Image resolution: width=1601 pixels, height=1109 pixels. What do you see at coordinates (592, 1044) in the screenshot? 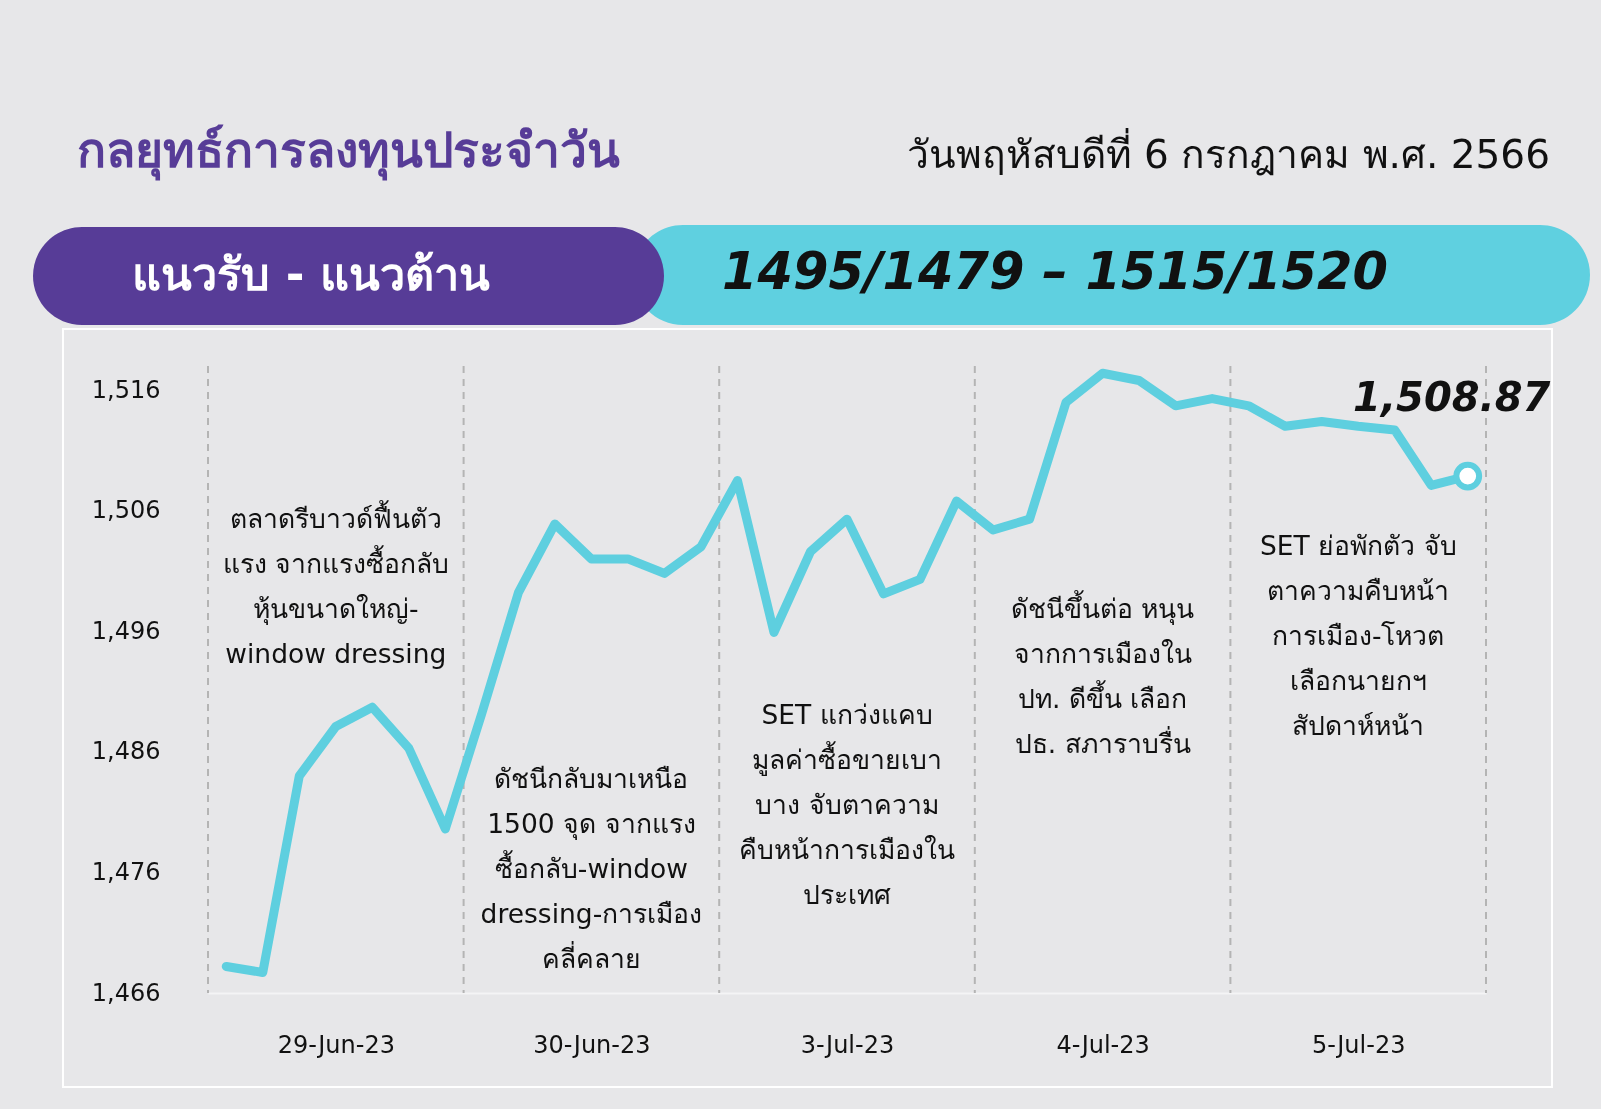
I see `x-tick-label: 30-Jun-23` at bounding box center [592, 1044].